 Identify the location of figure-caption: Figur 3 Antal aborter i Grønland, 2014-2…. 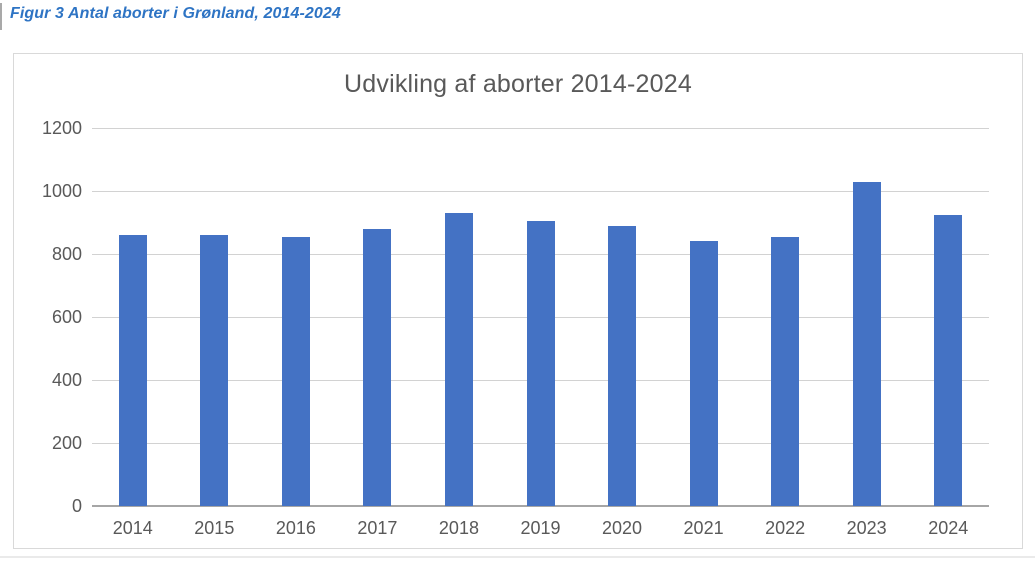
(175, 13).